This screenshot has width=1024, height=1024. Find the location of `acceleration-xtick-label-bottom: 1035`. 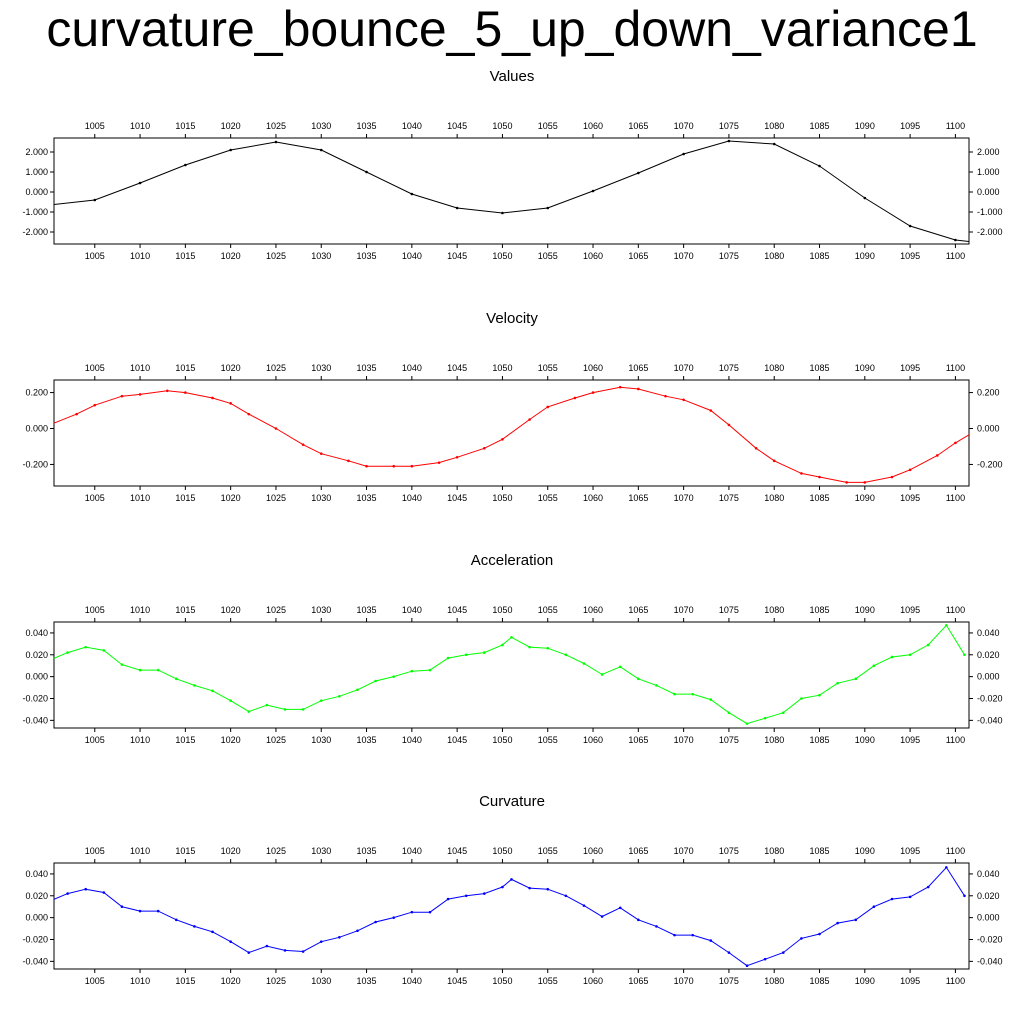

acceleration-xtick-label-bottom: 1035 is located at coordinates (367, 740).